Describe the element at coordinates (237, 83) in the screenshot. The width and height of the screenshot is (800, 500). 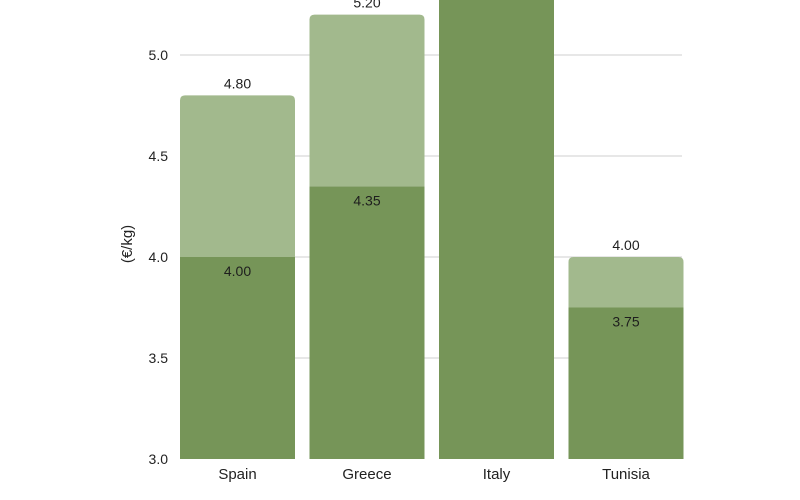
I see `value-label-high: 4.80` at that location.